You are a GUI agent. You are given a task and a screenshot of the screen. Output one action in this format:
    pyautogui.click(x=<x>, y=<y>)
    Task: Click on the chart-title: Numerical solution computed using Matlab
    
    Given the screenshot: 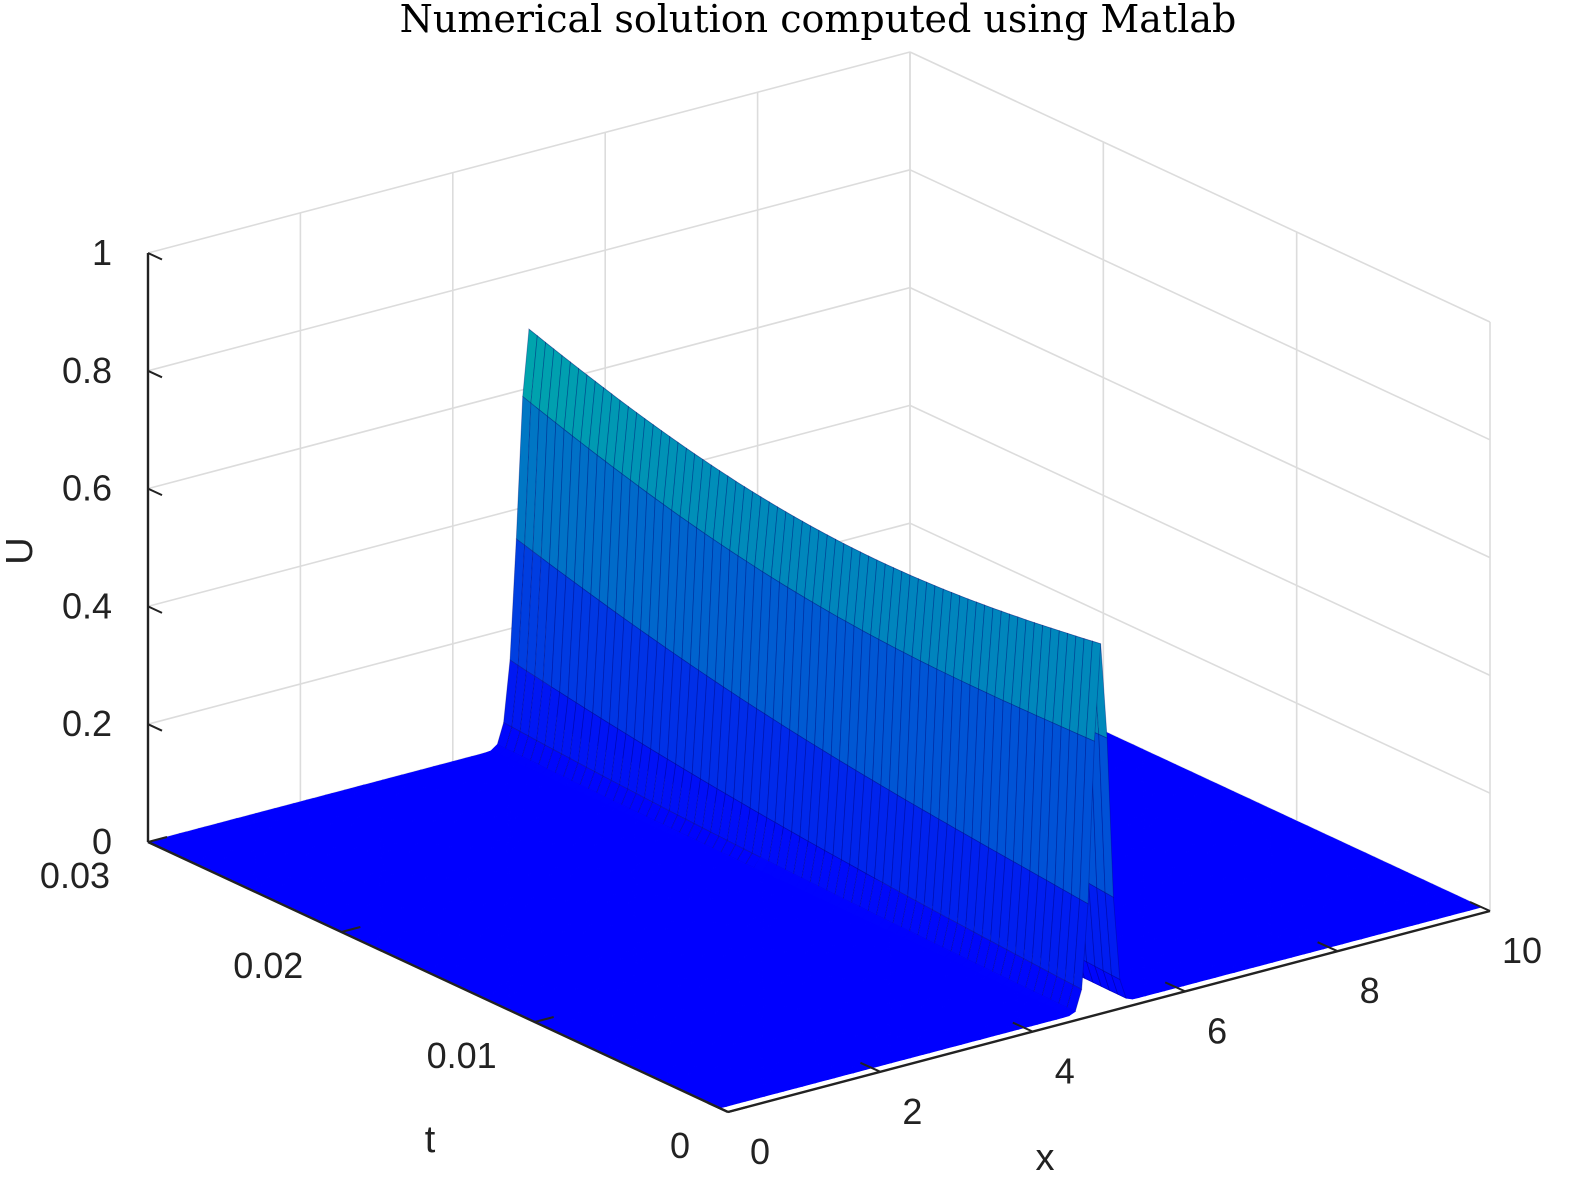 What is the action you would take?
    pyautogui.click(x=818, y=20)
    